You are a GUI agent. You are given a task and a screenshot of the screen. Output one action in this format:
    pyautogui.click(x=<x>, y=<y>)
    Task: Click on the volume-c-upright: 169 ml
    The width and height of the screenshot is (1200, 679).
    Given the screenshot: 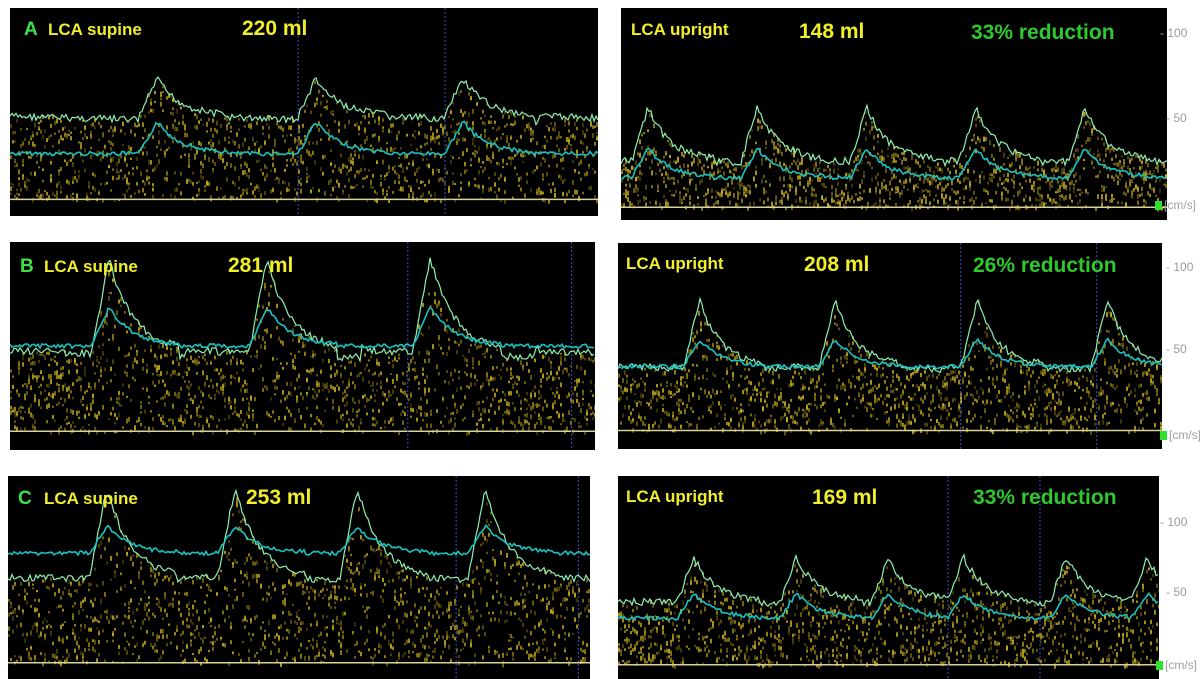 What is the action you would take?
    pyautogui.click(x=845, y=497)
    